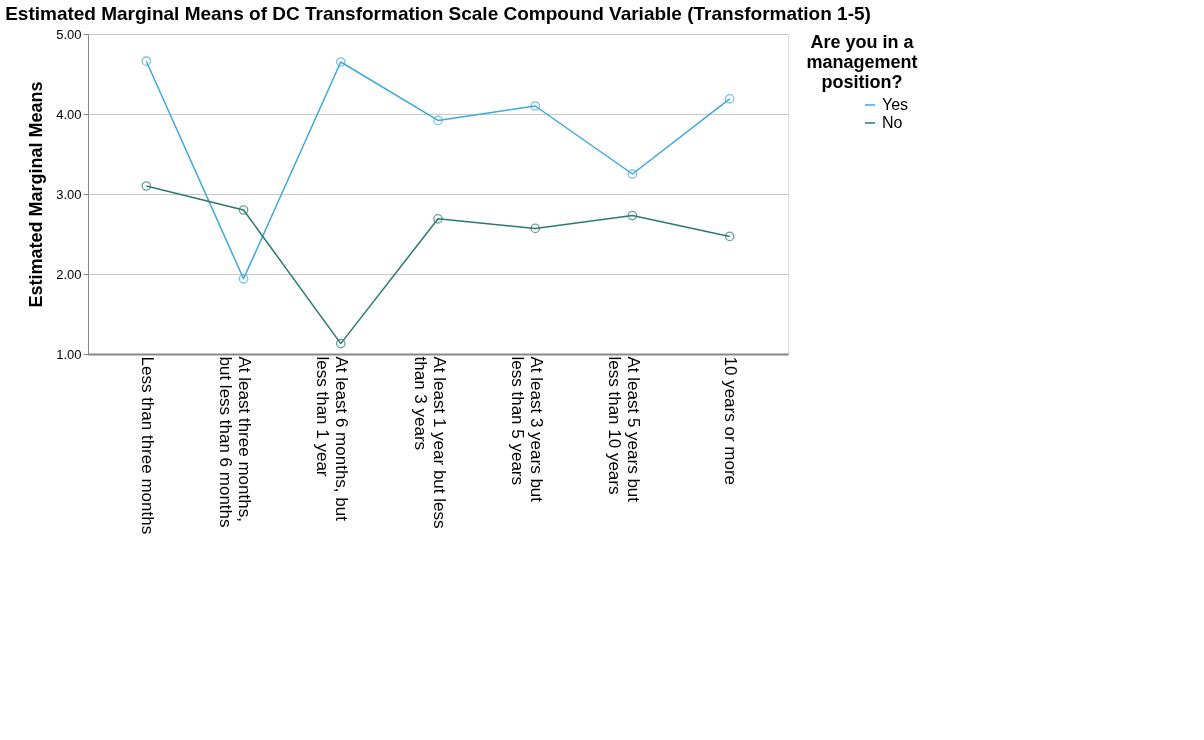  What do you see at coordinates (438, 13) in the screenshot?
I see `chart-title: Estimated Marginal Means of DC Transformation Scale Compound Variable (Transformation 1-5)` at bounding box center [438, 13].